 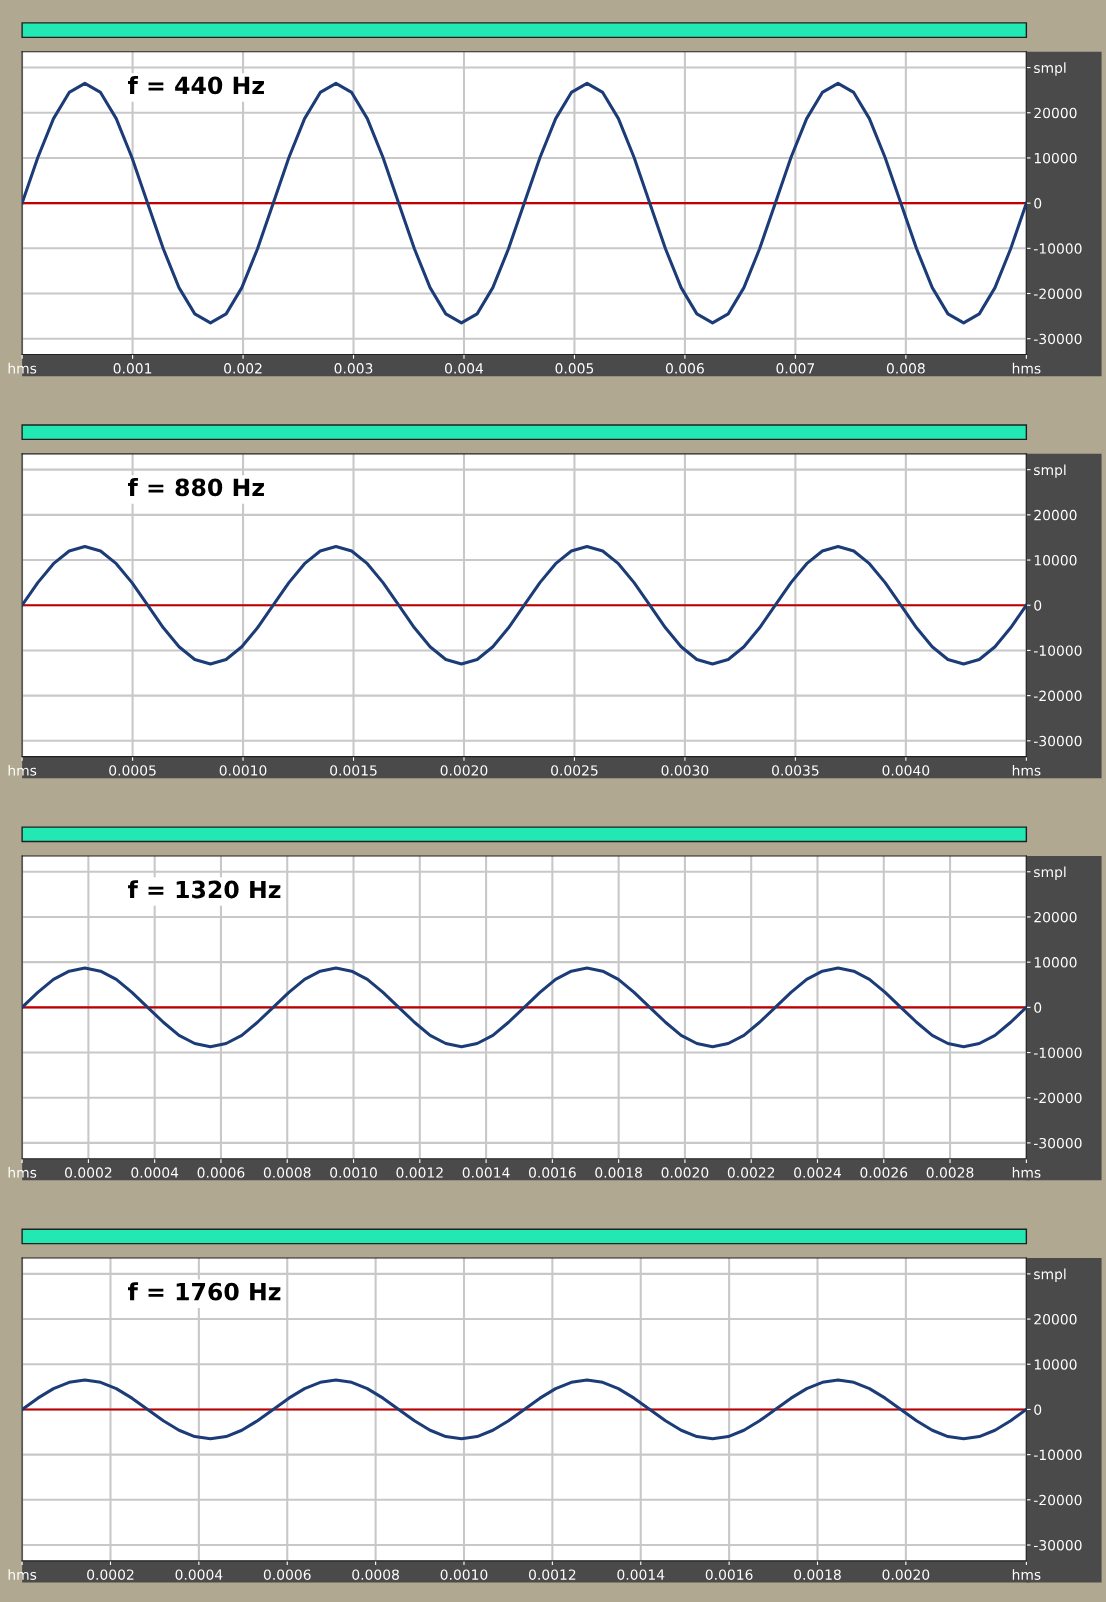 What do you see at coordinates (685, 770) in the screenshot?
I see `x-tick-label: 0.0030` at bounding box center [685, 770].